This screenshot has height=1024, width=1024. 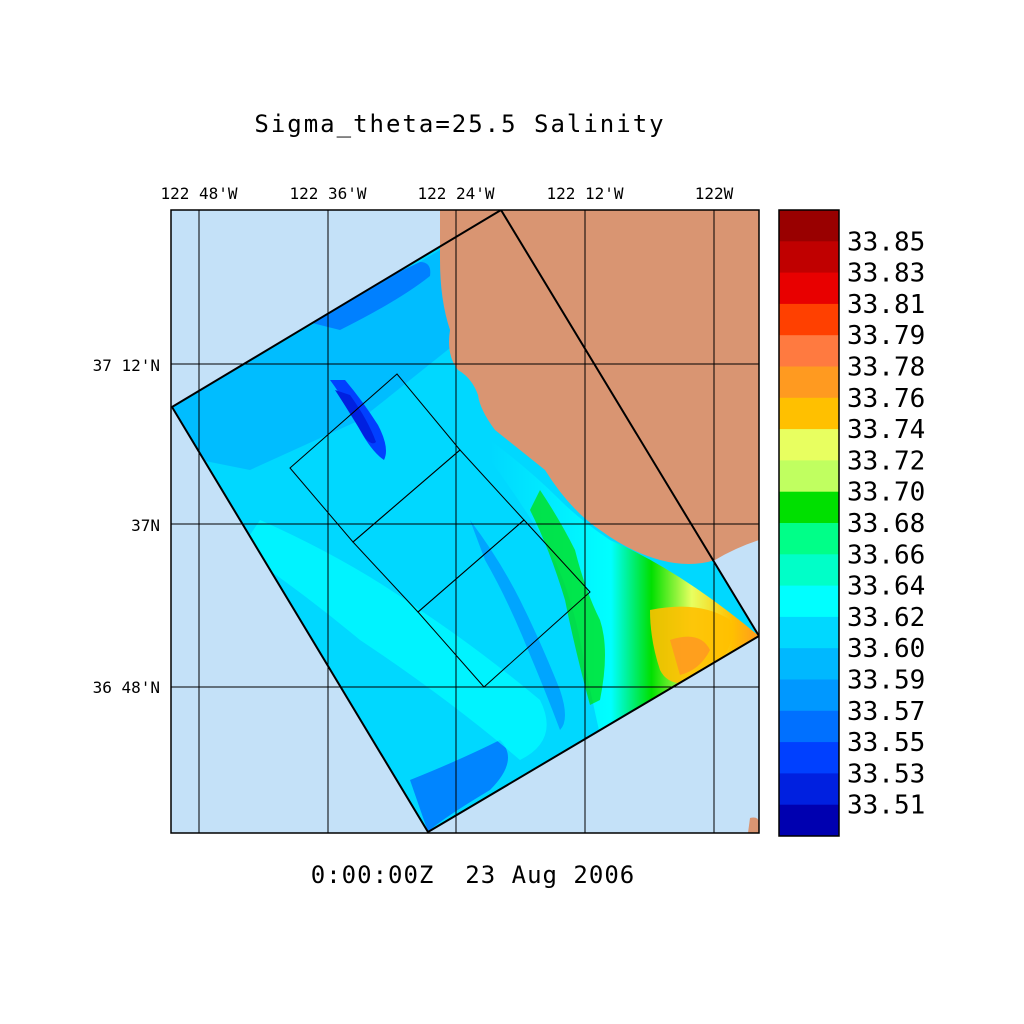 What do you see at coordinates (198, 193) in the screenshot?
I see `lon-label: 122 48'W` at bounding box center [198, 193].